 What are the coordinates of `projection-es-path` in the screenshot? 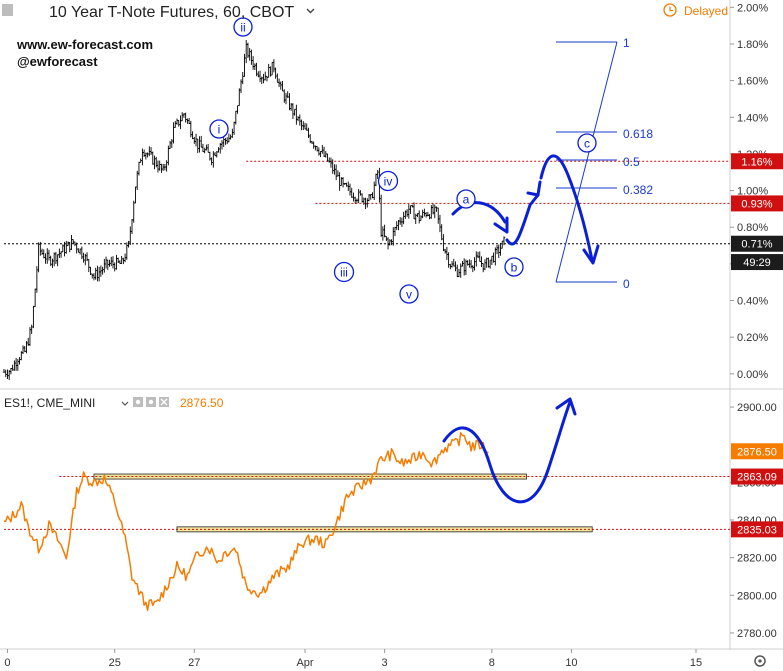 It's located at (507, 452).